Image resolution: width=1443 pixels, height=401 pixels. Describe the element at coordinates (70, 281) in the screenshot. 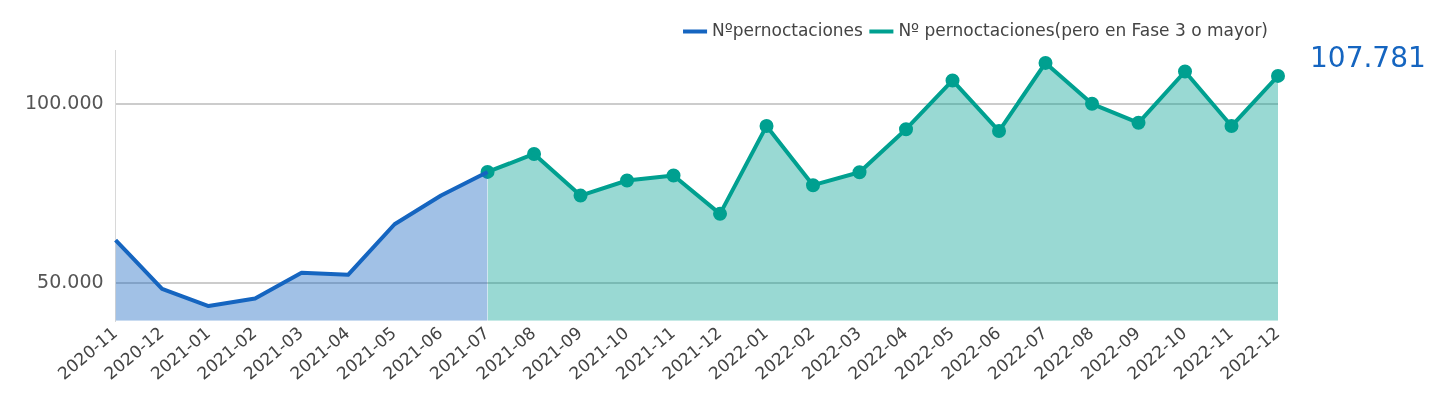

I see `y-tick-label: 50.000` at that location.